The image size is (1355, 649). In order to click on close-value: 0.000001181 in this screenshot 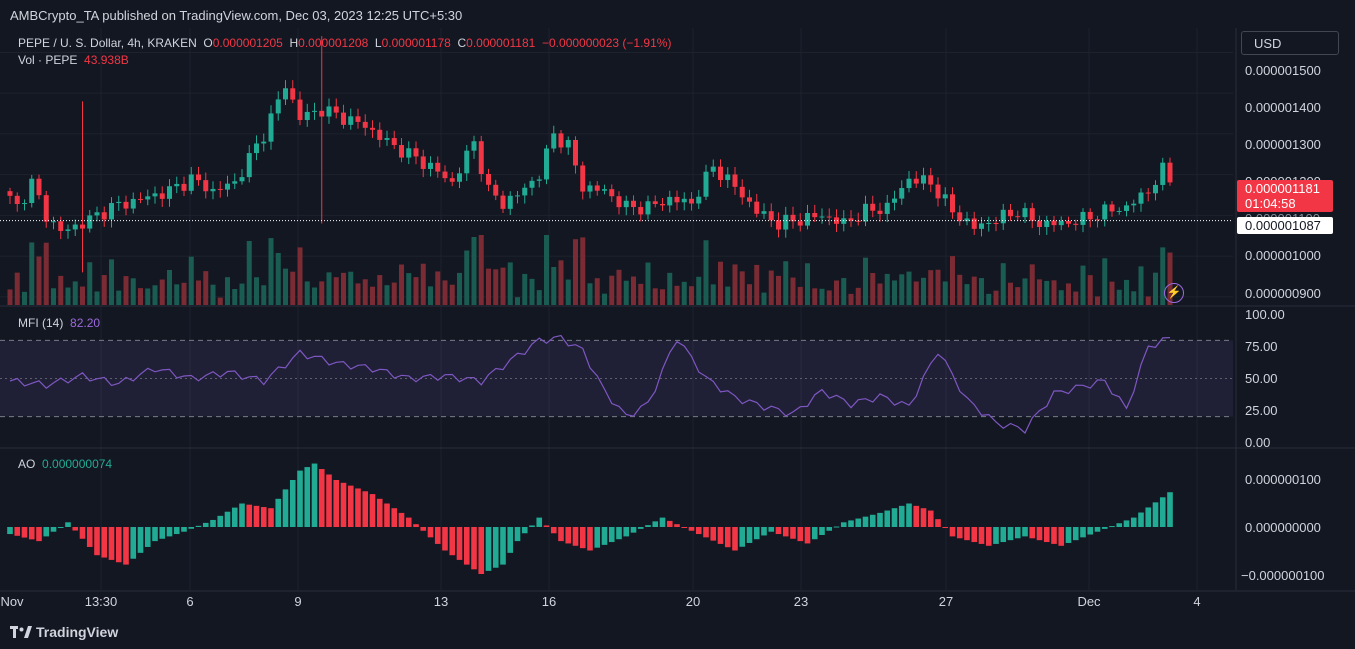, I will do `click(501, 43)`.